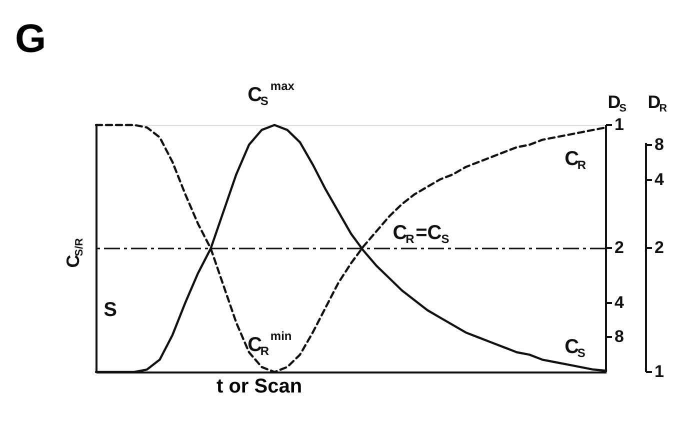 The image size is (678, 438). I want to click on chart-title: G, so click(30, 39).